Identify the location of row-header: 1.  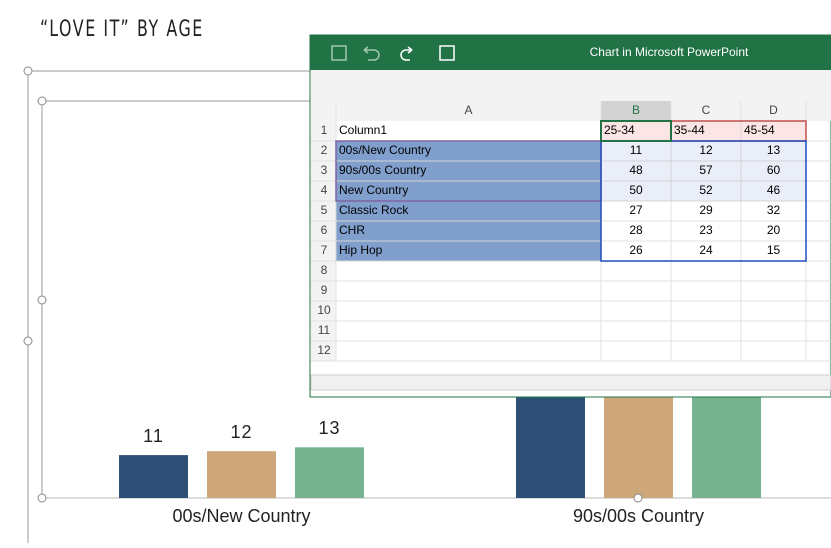
(324, 130).